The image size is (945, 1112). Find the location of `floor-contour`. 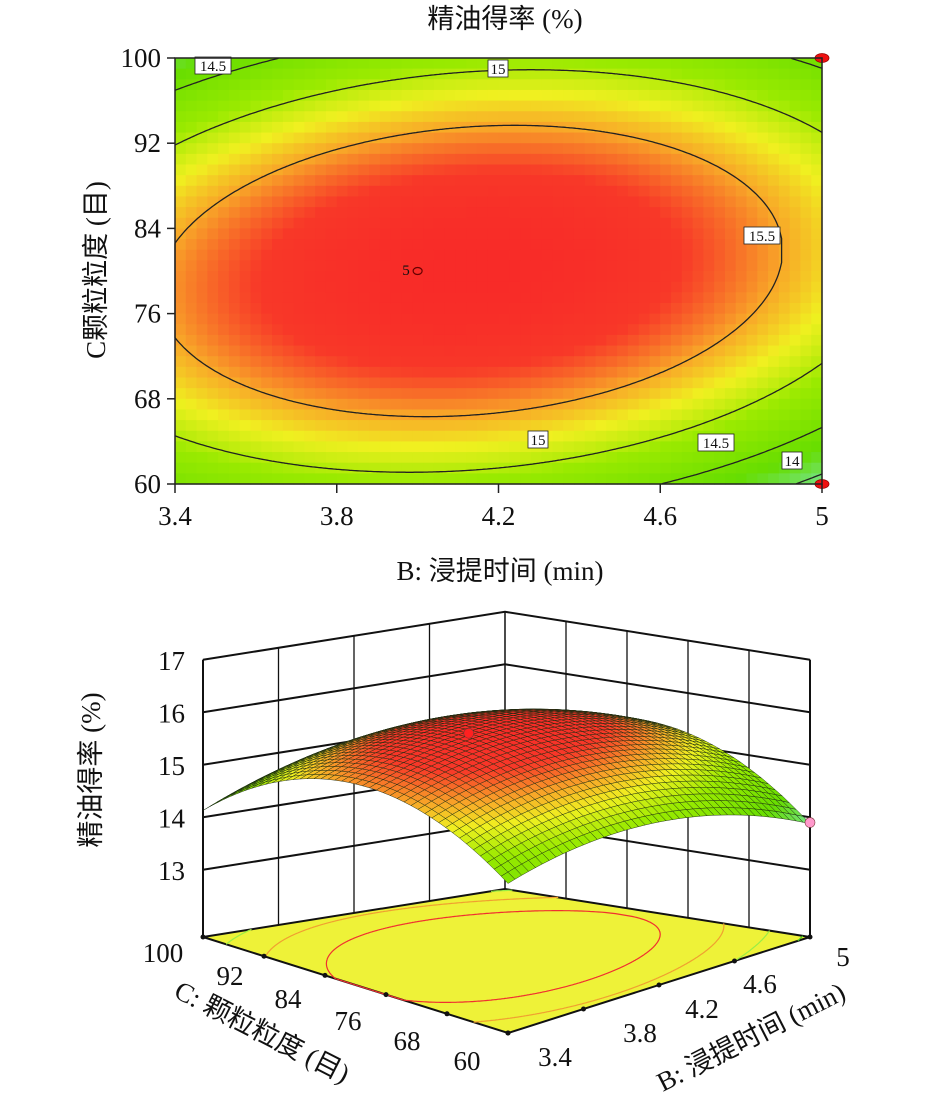

floor-contour is located at coordinates (502, 890).